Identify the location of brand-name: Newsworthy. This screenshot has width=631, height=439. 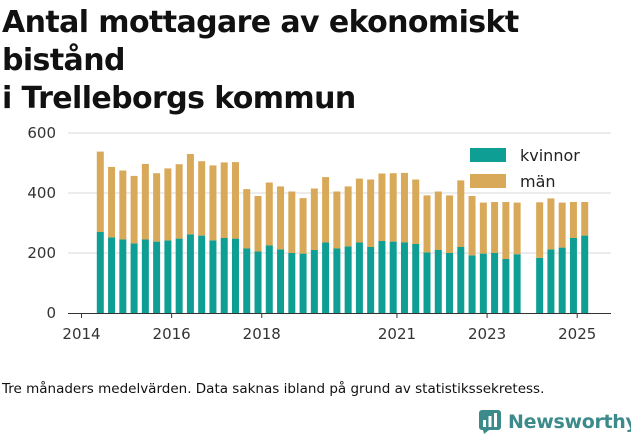
(569, 422).